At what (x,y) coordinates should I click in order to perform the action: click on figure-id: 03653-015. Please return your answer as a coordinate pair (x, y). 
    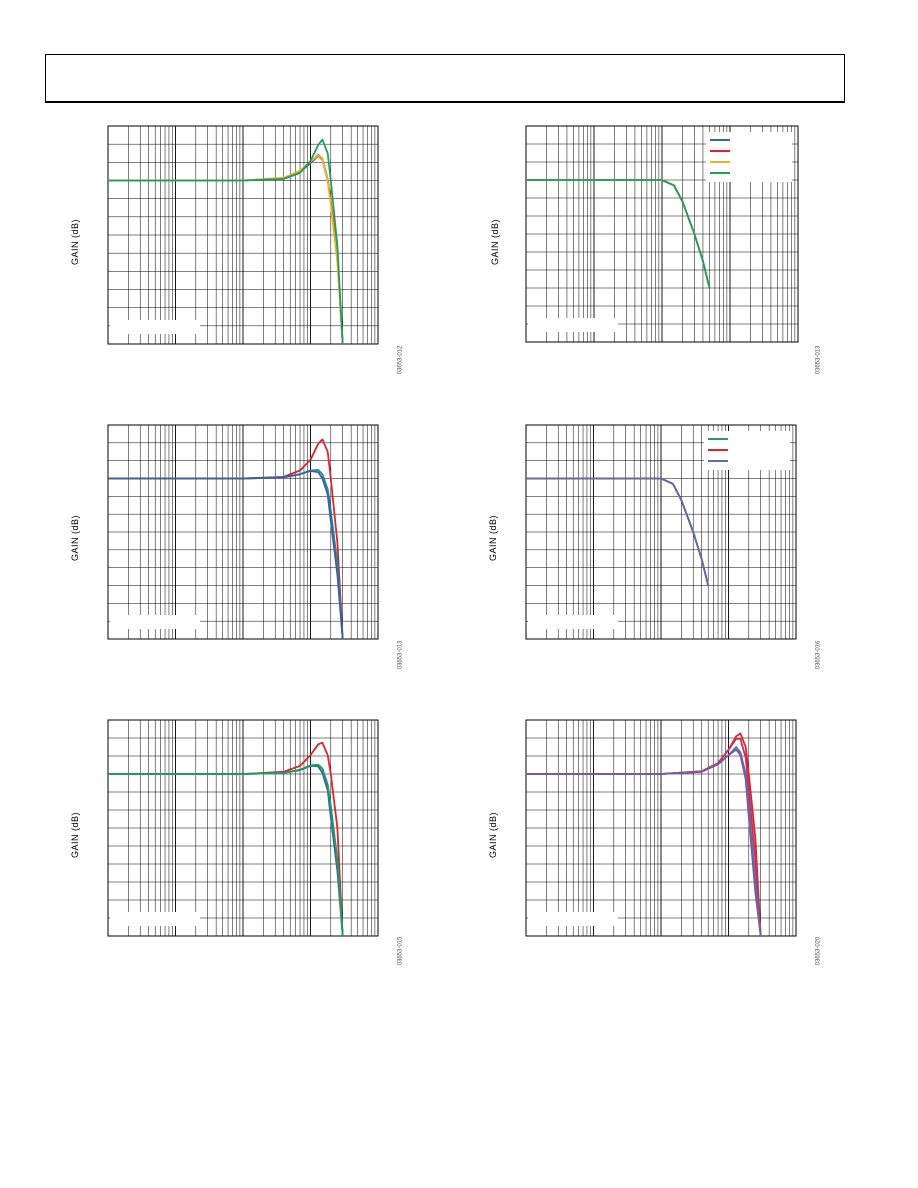
    Looking at the image, I should click on (400, 951).